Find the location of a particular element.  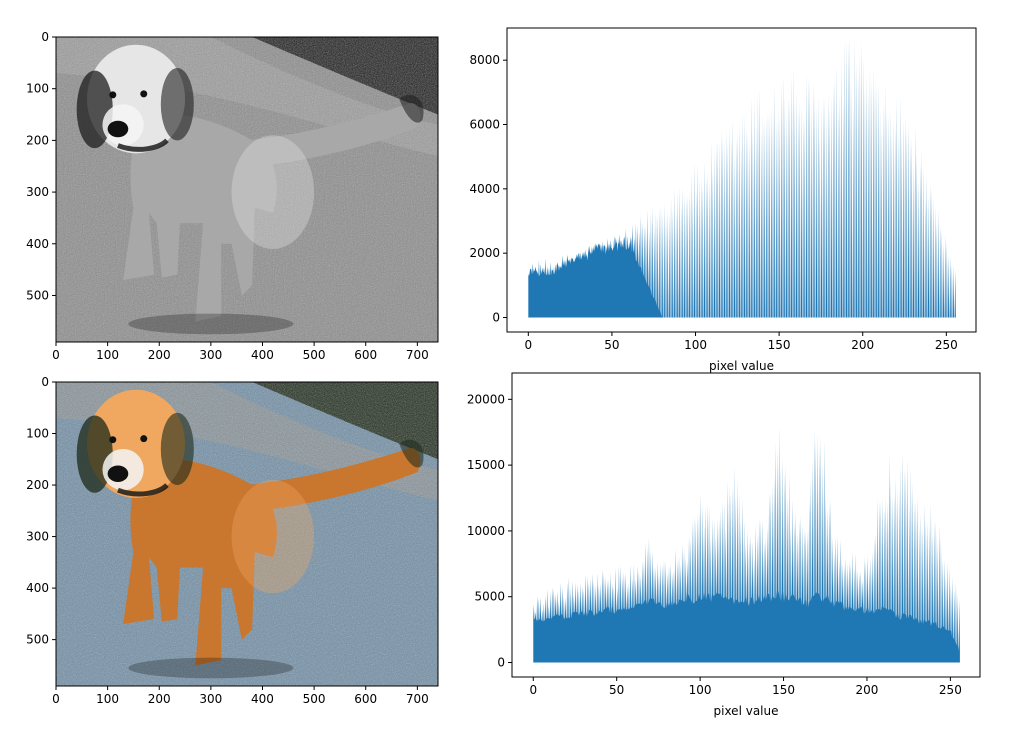

y-tick-label: 8000 is located at coordinates (484, 60).